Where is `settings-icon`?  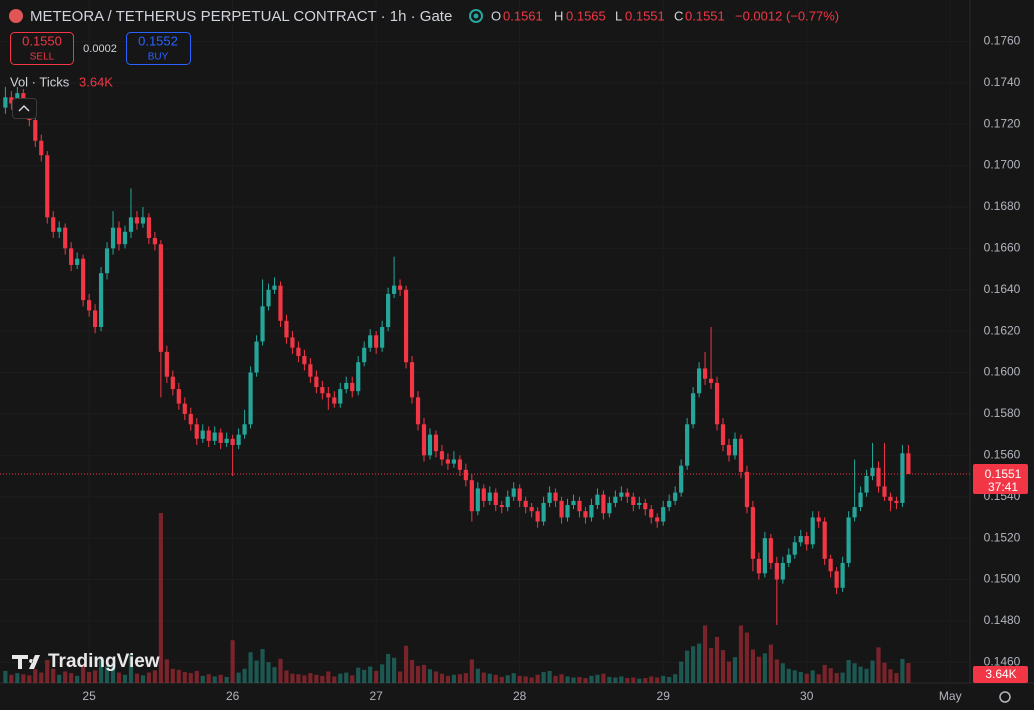 settings-icon is located at coordinates (1005, 697).